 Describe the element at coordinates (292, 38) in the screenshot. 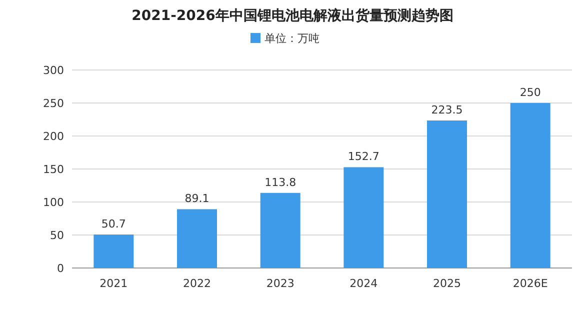

I see `legend-label: 单位：万吨` at that location.